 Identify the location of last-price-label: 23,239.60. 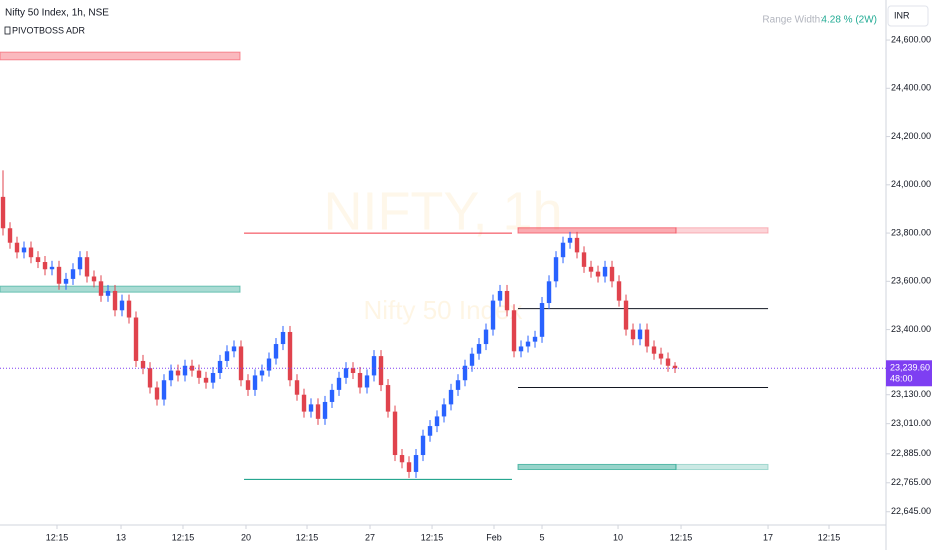
(910, 368).